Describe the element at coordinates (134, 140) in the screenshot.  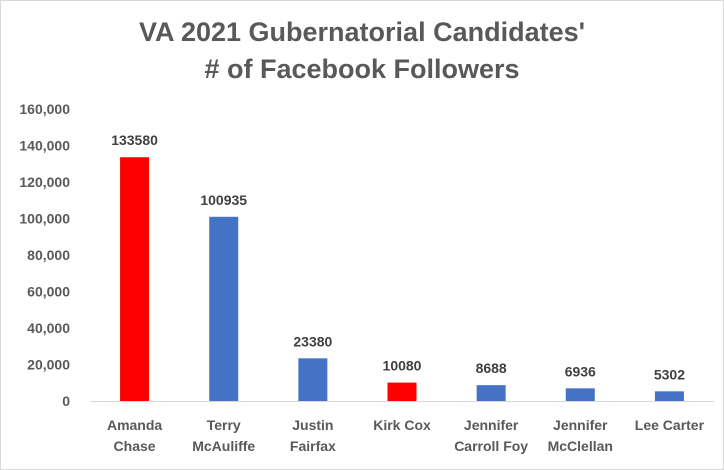
I see `data-label: 133580` at that location.